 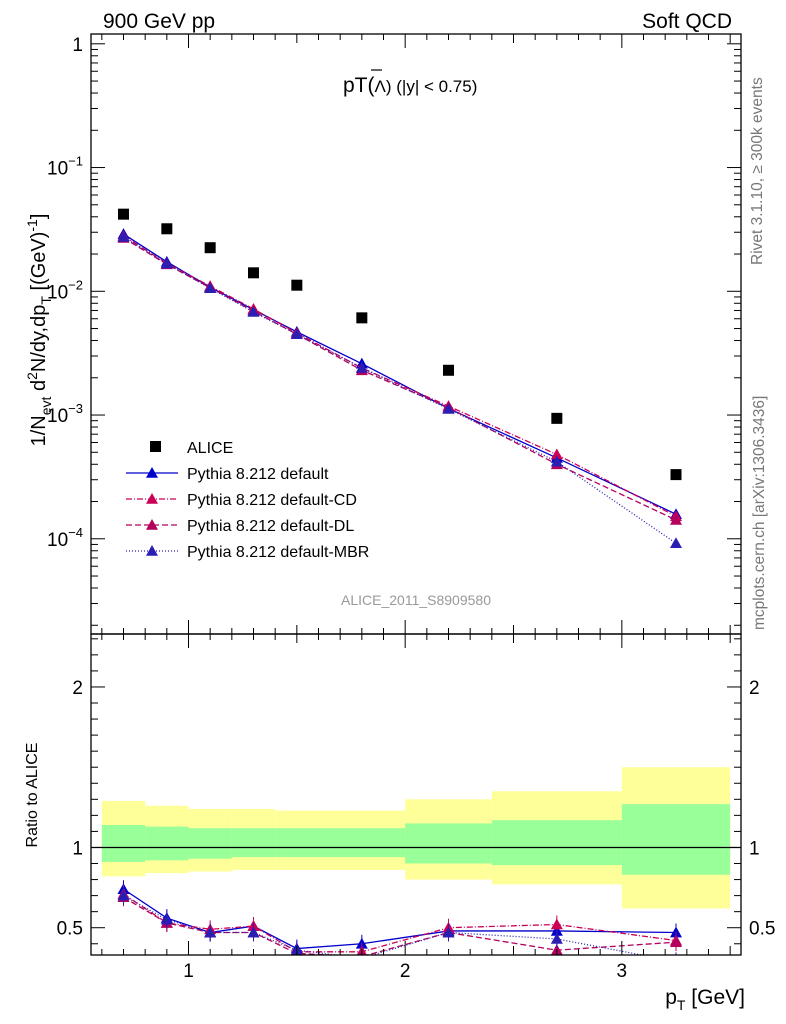 I want to click on ratio-bands, so click(x=416, y=838).